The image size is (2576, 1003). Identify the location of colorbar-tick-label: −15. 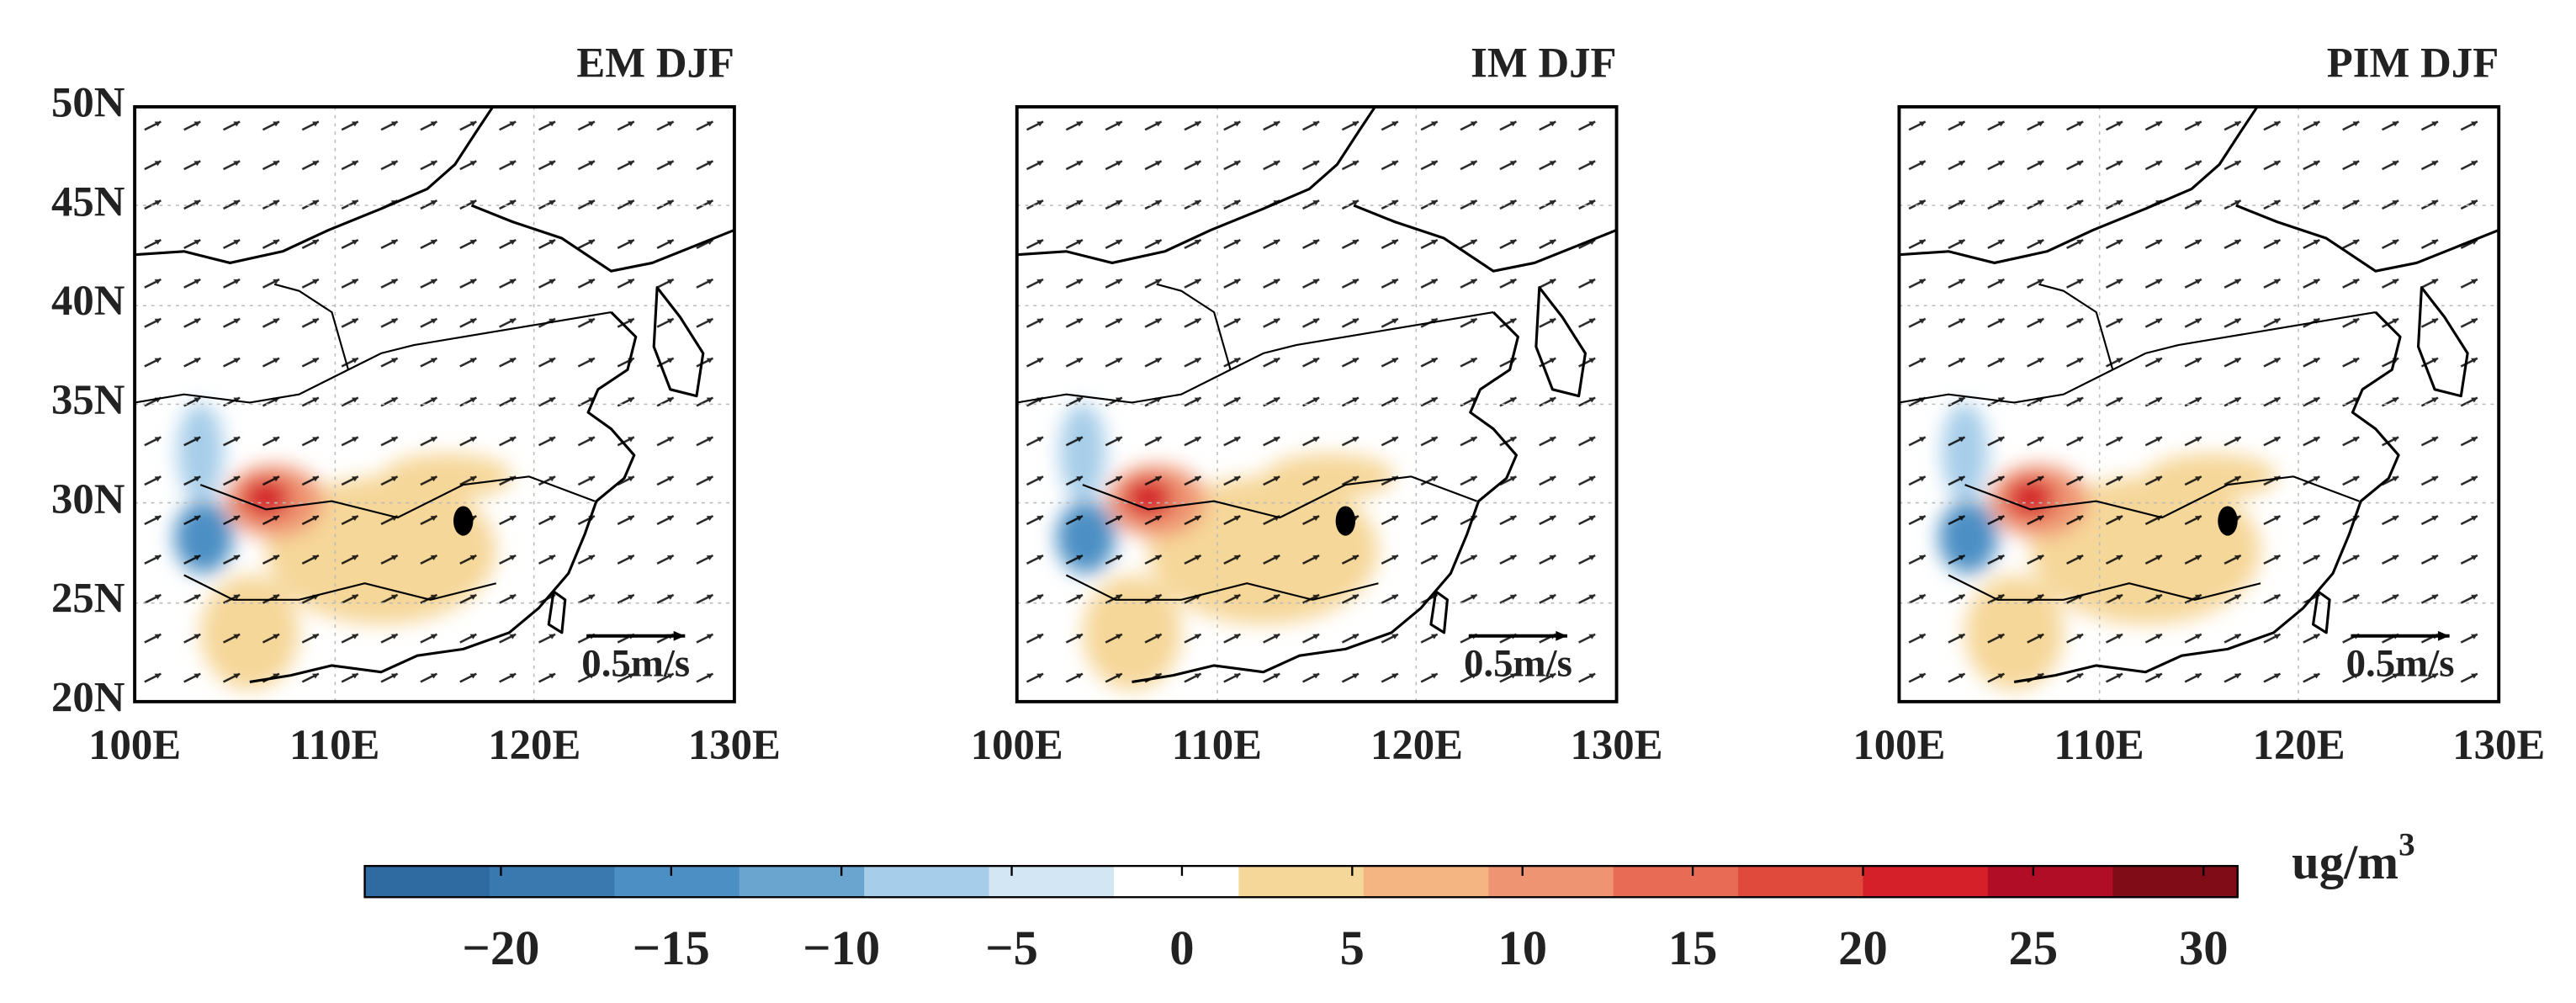
(671, 948).